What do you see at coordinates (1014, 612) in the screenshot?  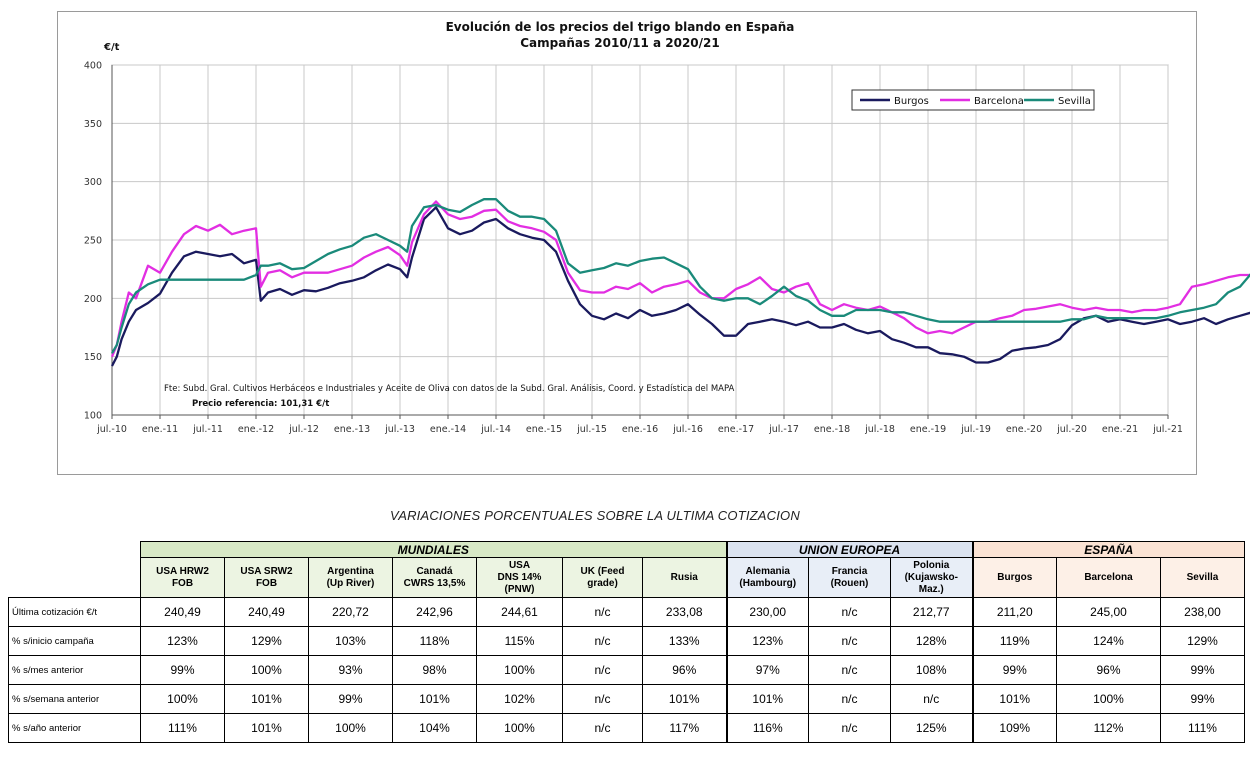 I see `table-cell: 211,20` at bounding box center [1014, 612].